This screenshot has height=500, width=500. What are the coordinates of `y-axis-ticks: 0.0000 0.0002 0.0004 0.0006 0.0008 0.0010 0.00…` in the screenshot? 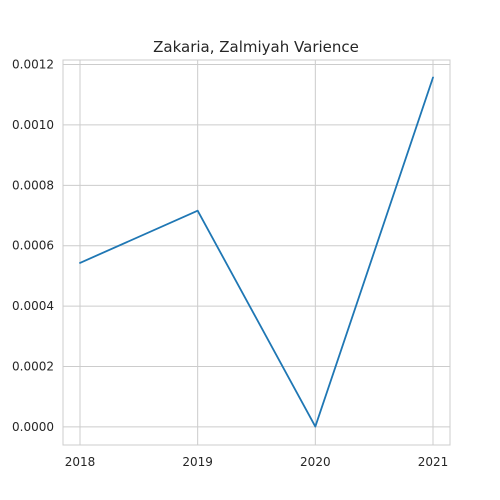 It's located at (33, 246).